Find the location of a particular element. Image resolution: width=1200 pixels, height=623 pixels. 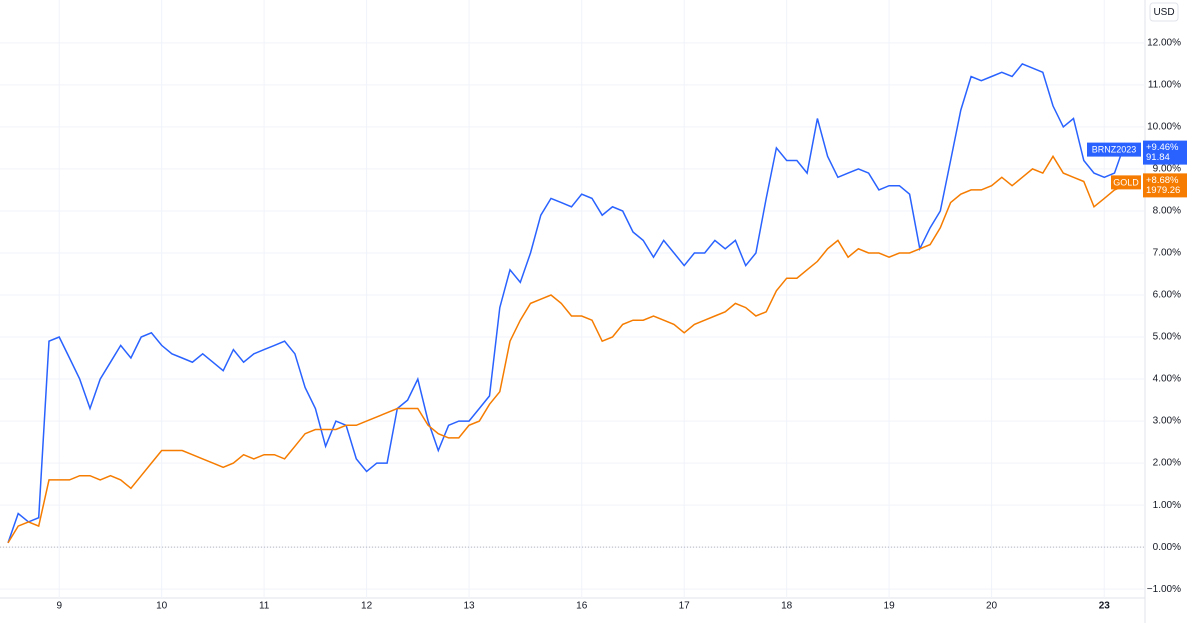

price-tag-pct: +8.68% is located at coordinates (1162, 180).